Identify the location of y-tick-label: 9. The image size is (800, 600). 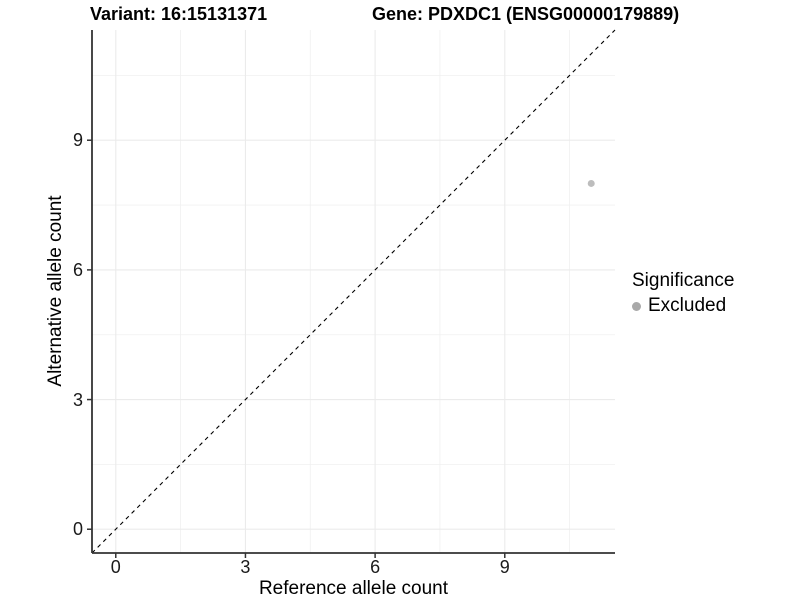
(77, 140).